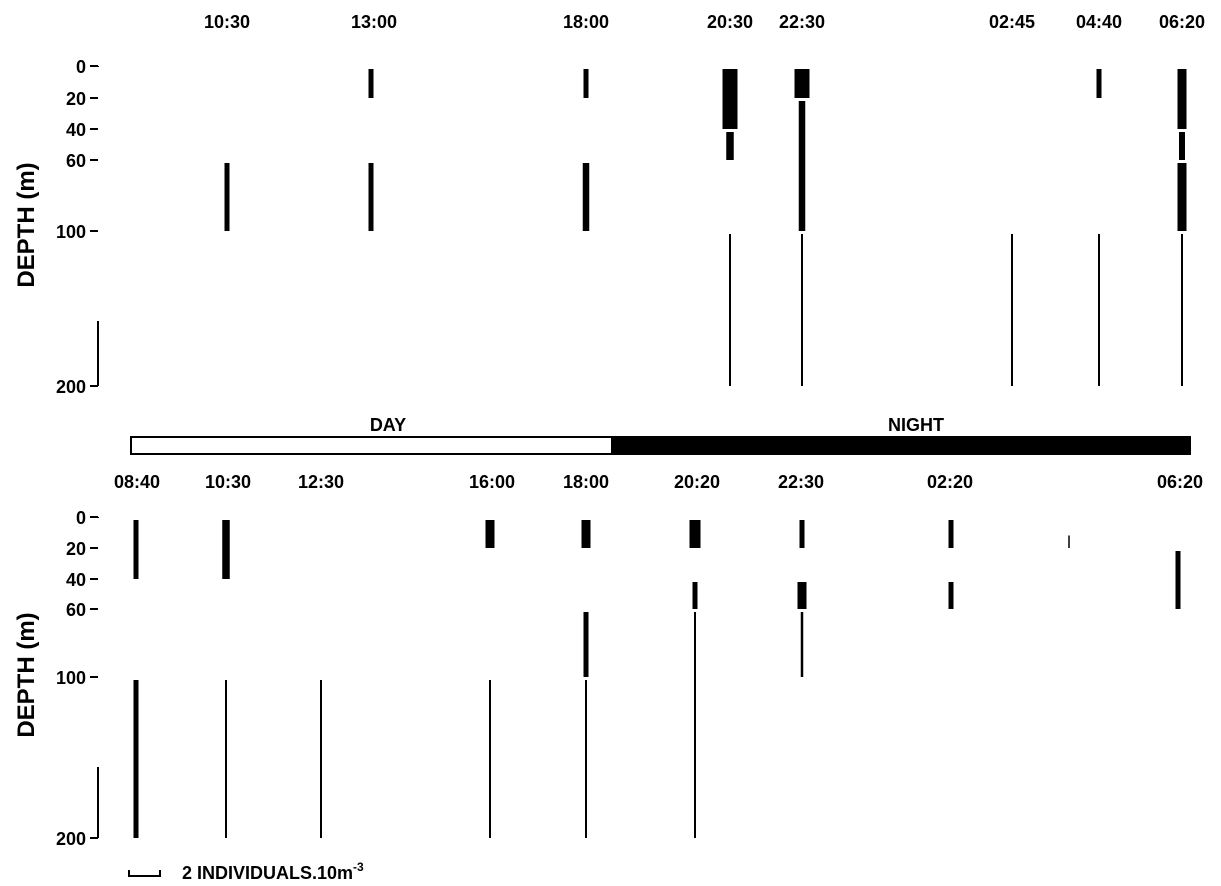  Describe the element at coordinates (697, 482) in the screenshot. I see `sample-time-label: 20:20` at that location.